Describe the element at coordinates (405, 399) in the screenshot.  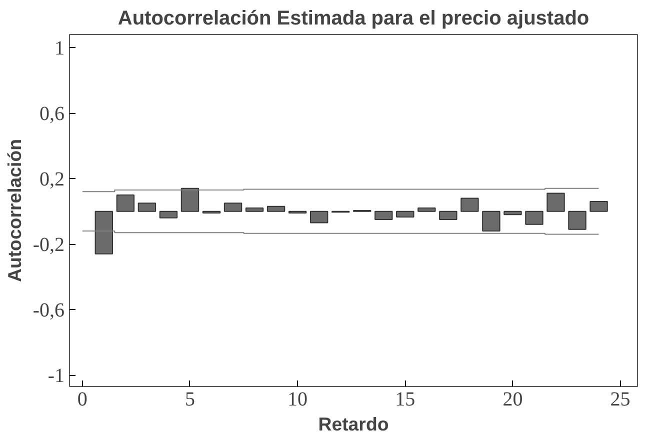
I see `x-tick-label: 15` at that location.